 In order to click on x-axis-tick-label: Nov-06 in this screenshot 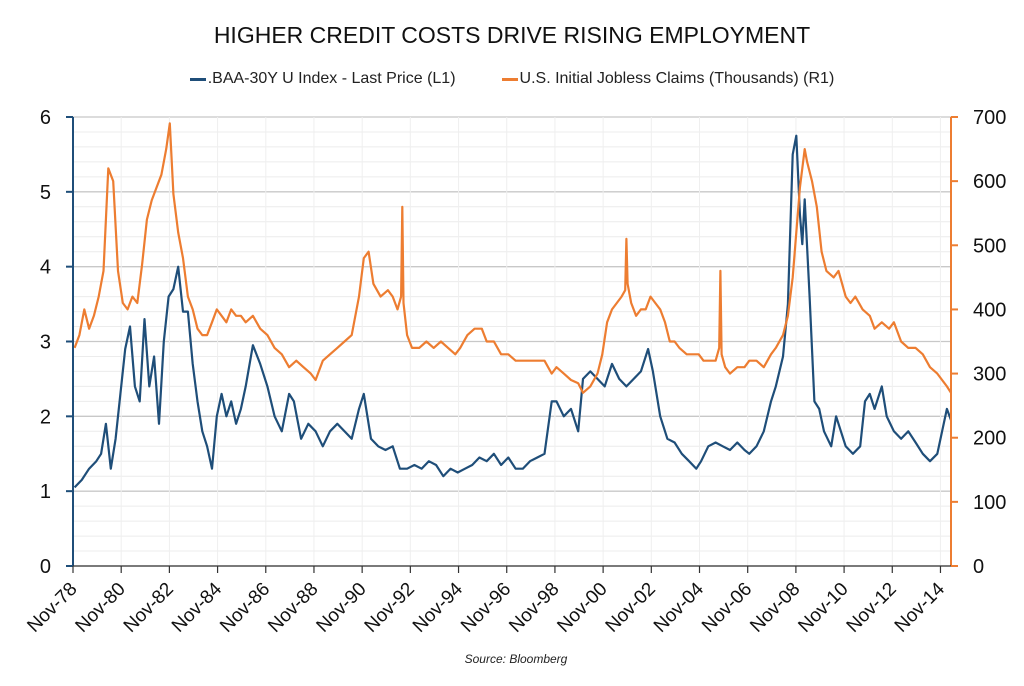, I will do `click(727, 608)`.